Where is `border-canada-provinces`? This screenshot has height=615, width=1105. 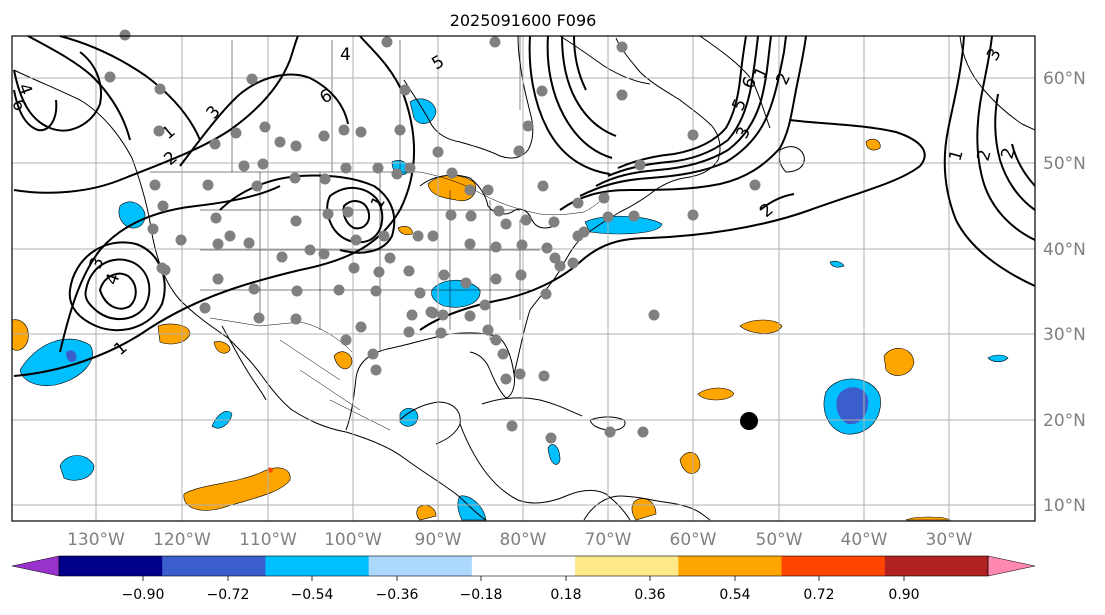 border-canada-provinces is located at coordinates (376, 104).